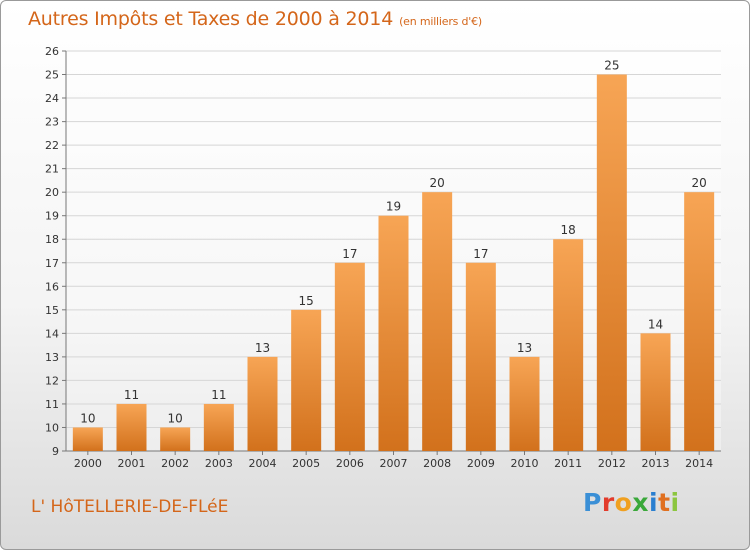  Describe the element at coordinates (640, 502) in the screenshot. I see `logo-letter: x` at that location.